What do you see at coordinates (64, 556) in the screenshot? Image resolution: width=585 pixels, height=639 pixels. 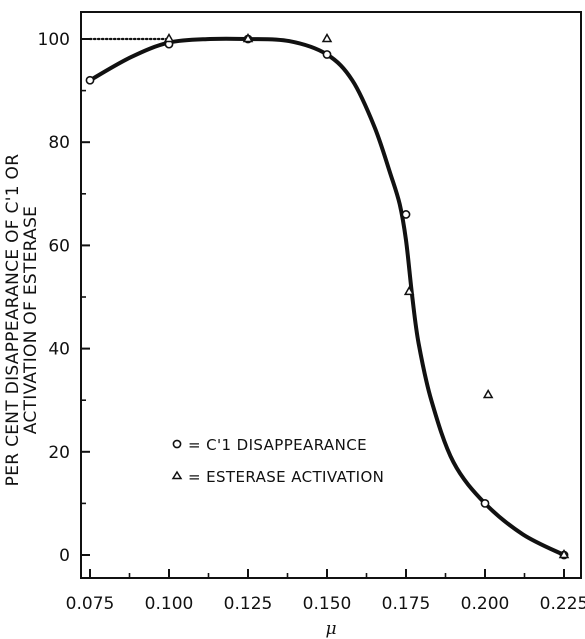 I see `y-tick-label: 0` at bounding box center [64, 556].